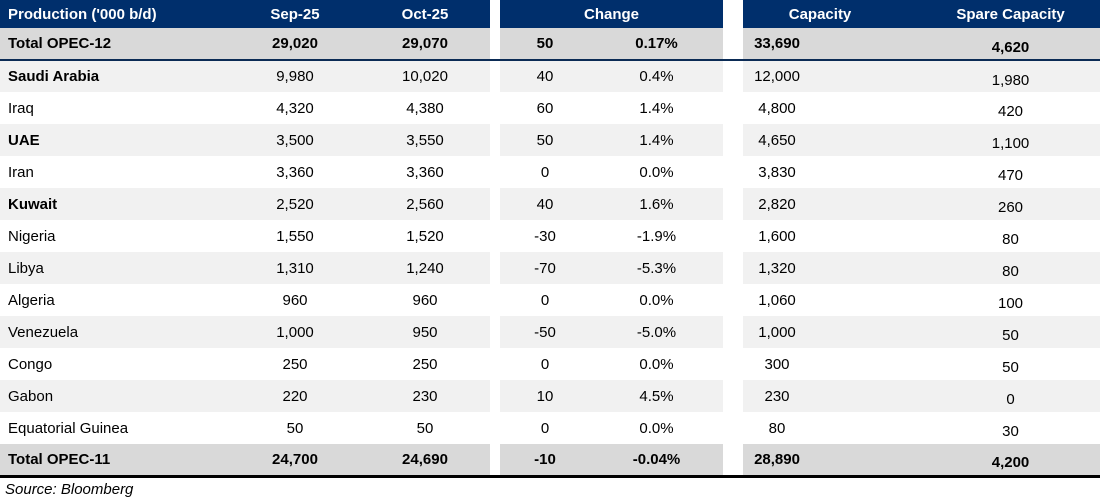  What do you see at coordinates (657, 204) in the screenshot?
I see `change-pct-cell: 1.6%` at bounding box center [657, 204].